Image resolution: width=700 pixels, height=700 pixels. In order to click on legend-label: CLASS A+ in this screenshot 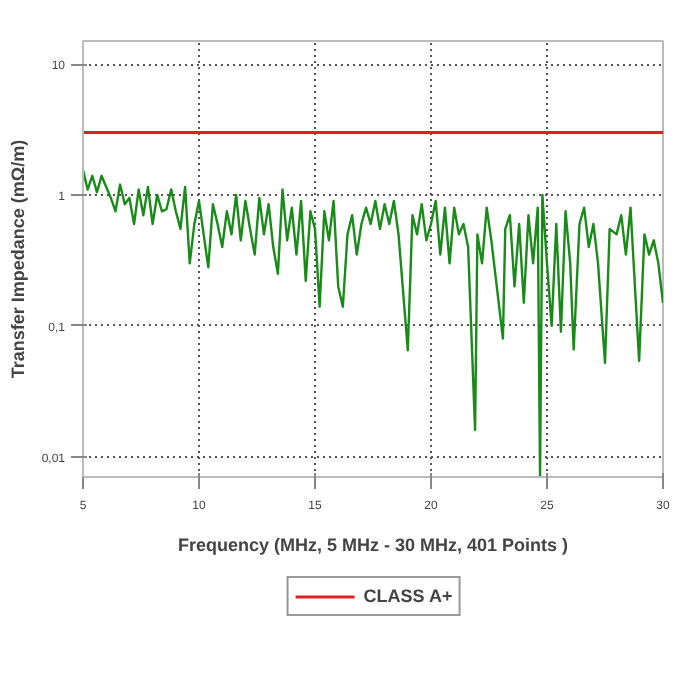, I will do `click(408, 596)`.